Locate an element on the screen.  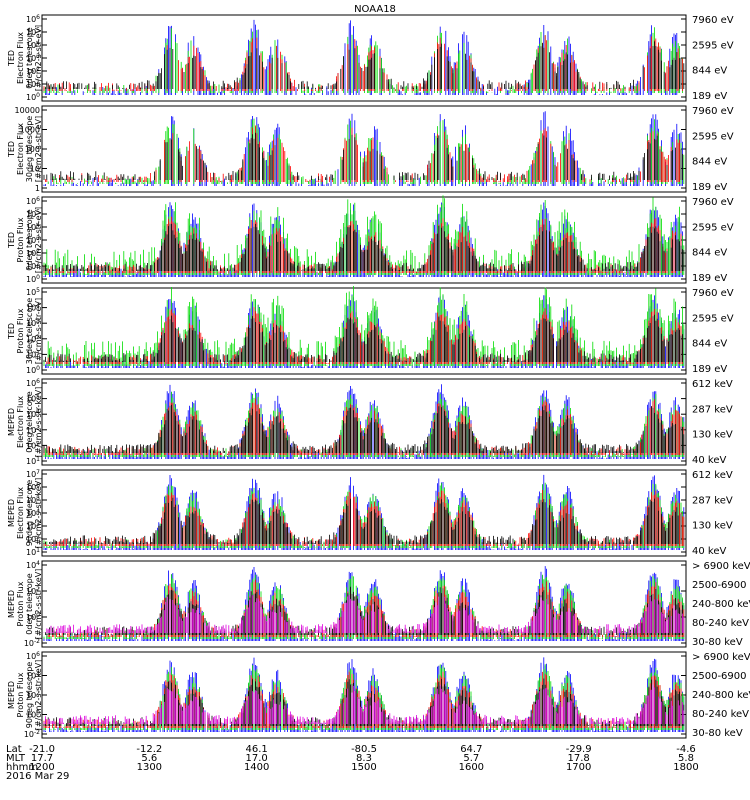
y-axis-label-line: 30deg telescope is located at coordinates (29, 149).